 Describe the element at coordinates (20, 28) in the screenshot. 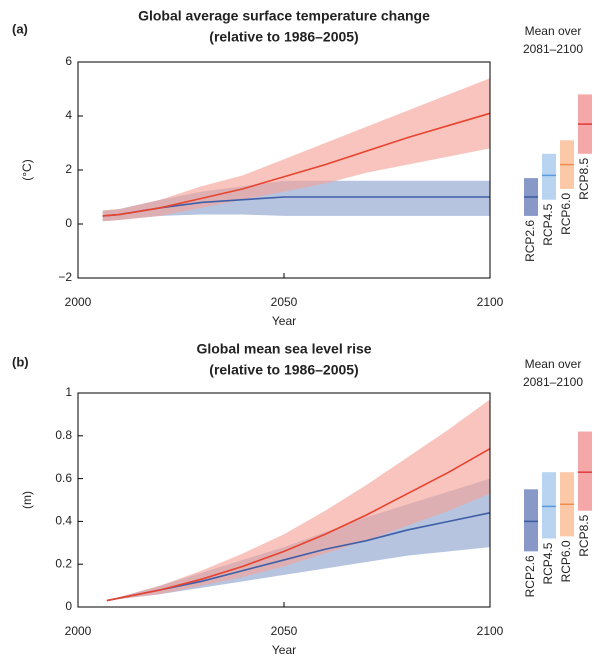

I see `panel-label: (a)` at that location.